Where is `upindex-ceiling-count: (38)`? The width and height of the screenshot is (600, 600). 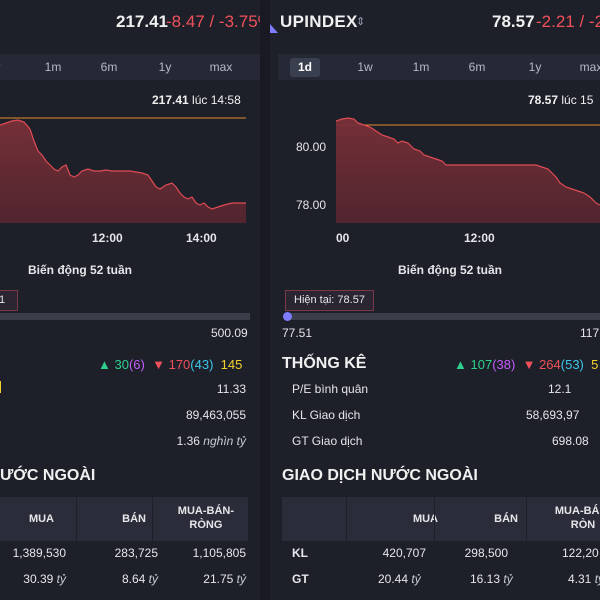
upindex-ceiling-count: (38) is located at coordinates (504, 364).